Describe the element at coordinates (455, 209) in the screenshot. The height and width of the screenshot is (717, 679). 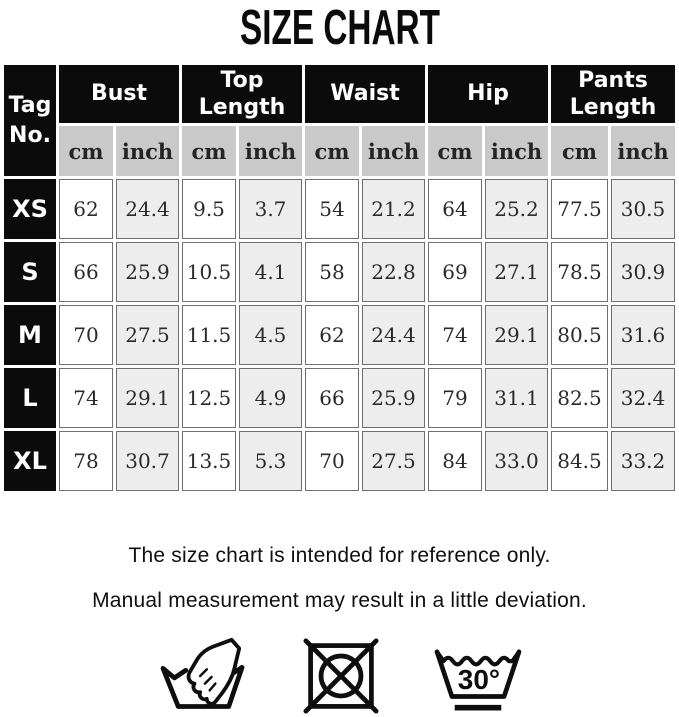
I see `size-value: 64` at that location.